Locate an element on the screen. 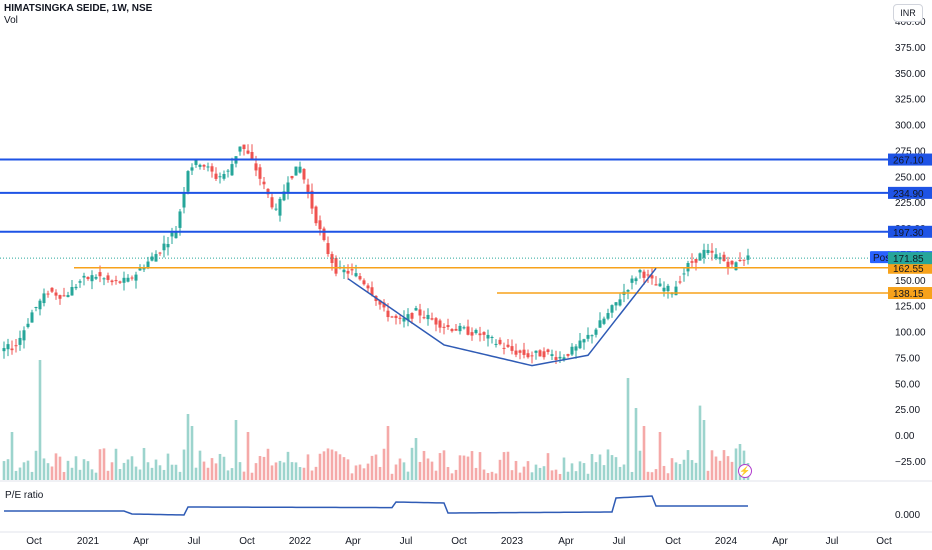 The image size is (932, 550). y-tick-label: 250.00 is located at coordinates (910, 177).